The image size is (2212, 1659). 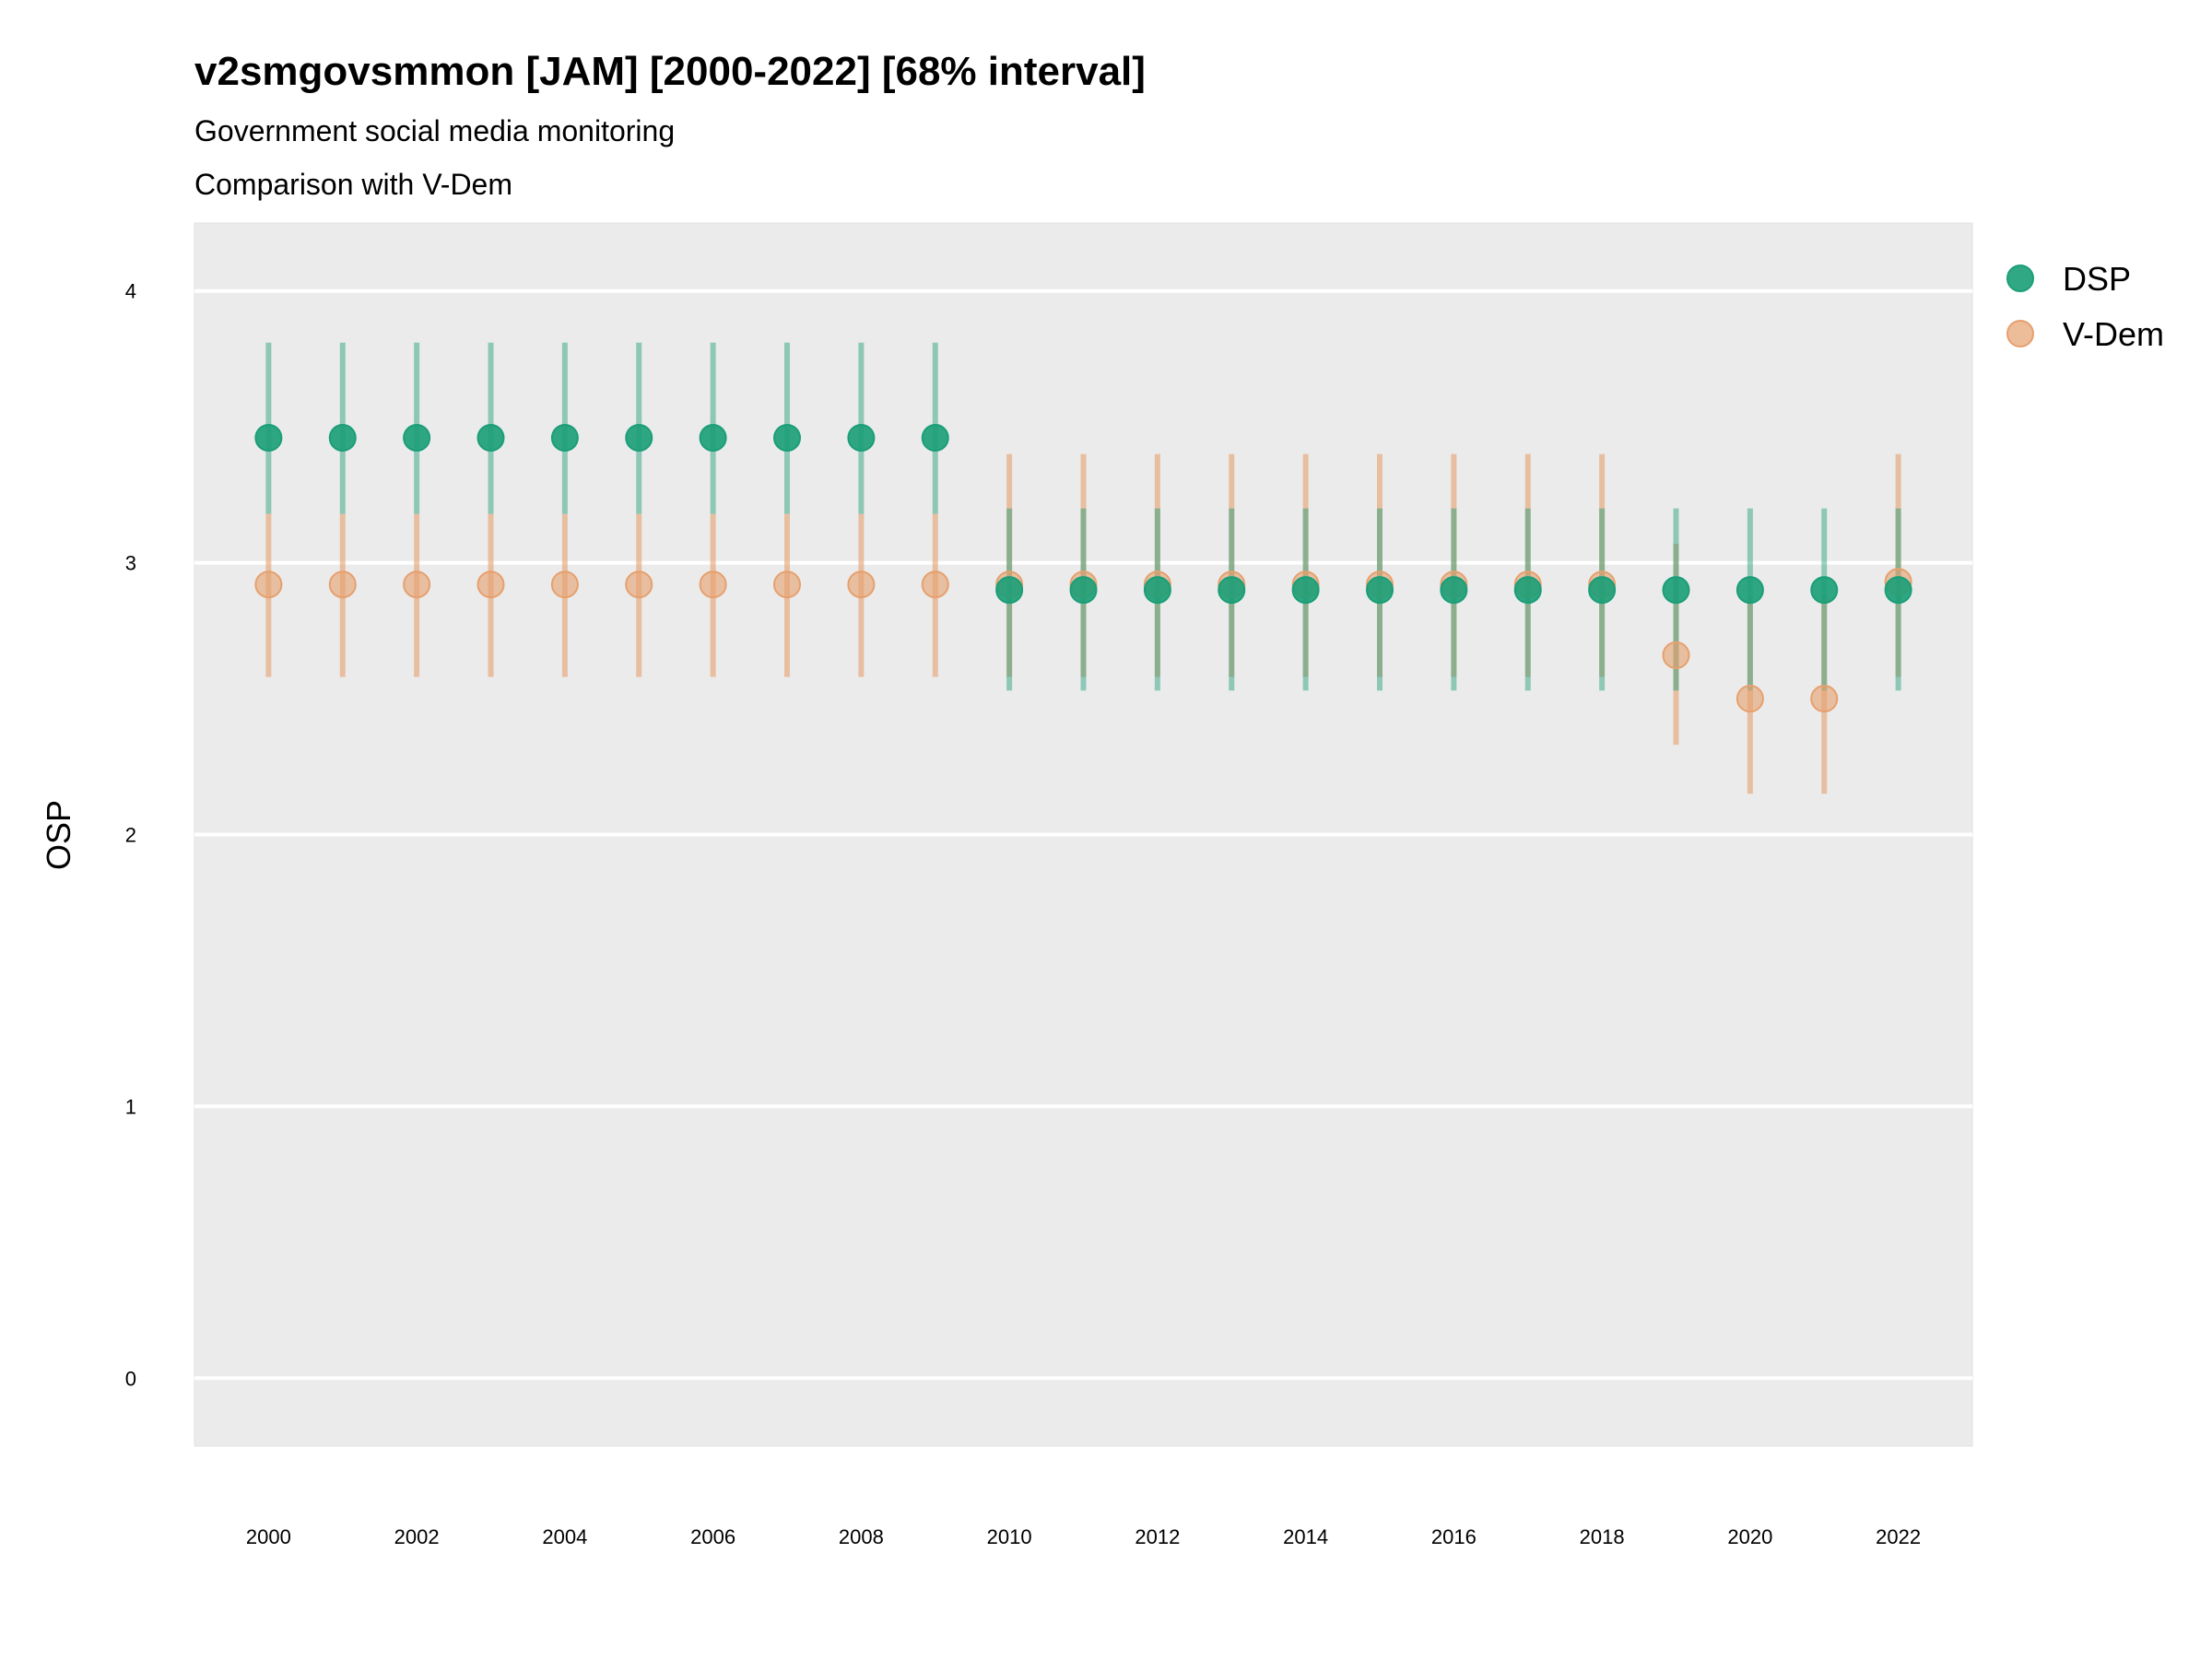 What do you see at coordinates (130, 291) in the screenshot?
I see `y-tick-label: 4` at bounding box center [130, 291].